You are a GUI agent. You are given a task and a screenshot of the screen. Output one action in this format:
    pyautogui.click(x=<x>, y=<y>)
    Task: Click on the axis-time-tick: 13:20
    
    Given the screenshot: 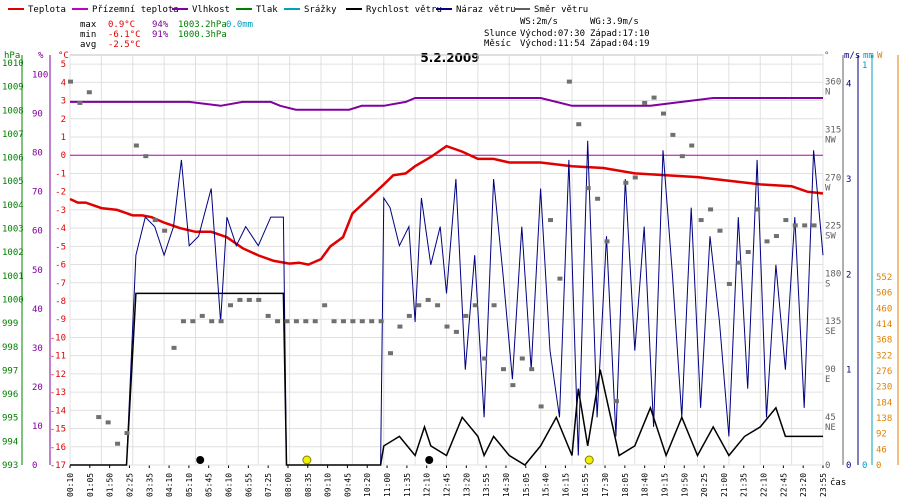 What is the action you would take?
    pyautogui.click(x=466, y=485)
    